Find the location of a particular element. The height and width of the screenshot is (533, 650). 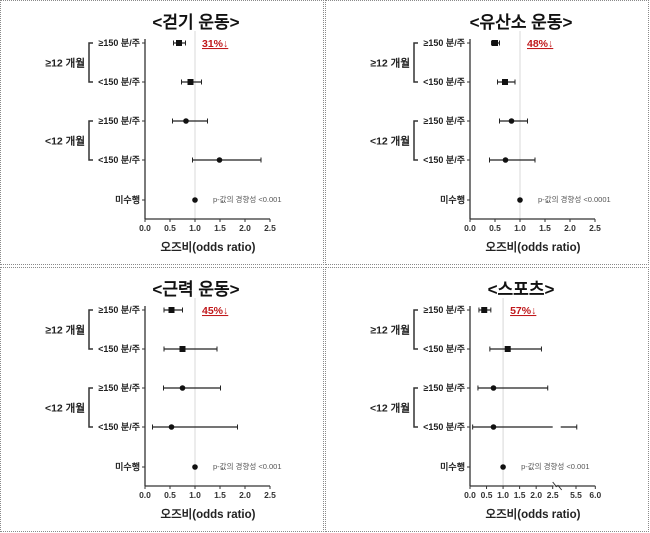

chart-title: <근력 운동> is located at coordinates (195, 289).